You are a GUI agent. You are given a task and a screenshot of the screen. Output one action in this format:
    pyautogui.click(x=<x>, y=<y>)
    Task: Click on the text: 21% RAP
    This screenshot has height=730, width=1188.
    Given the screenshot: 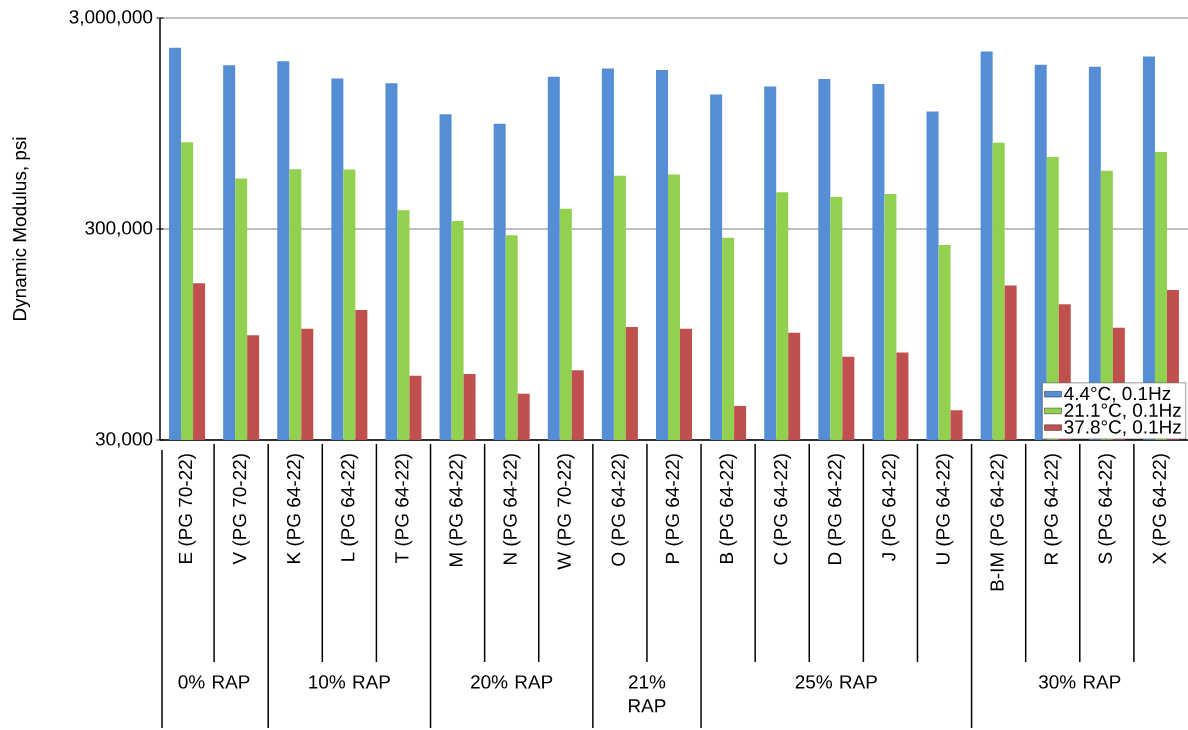 What is the action you would take?
    pyautogui.click(x=647, y=694)
    